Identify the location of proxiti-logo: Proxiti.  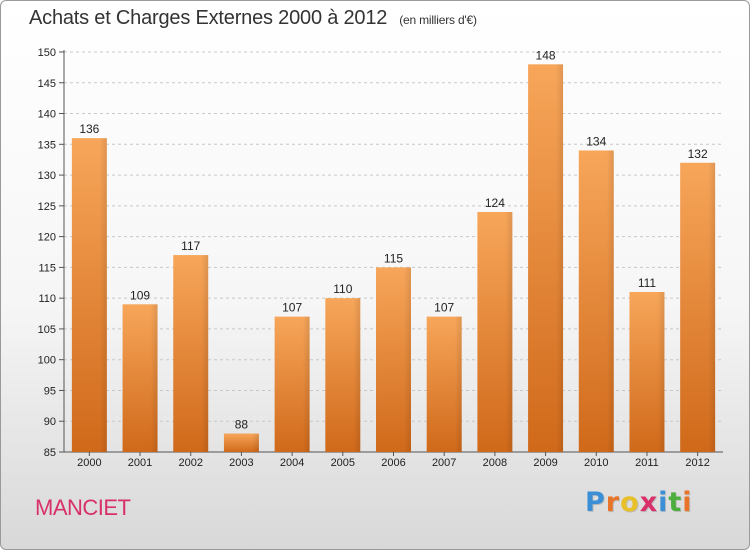
(639, 502).